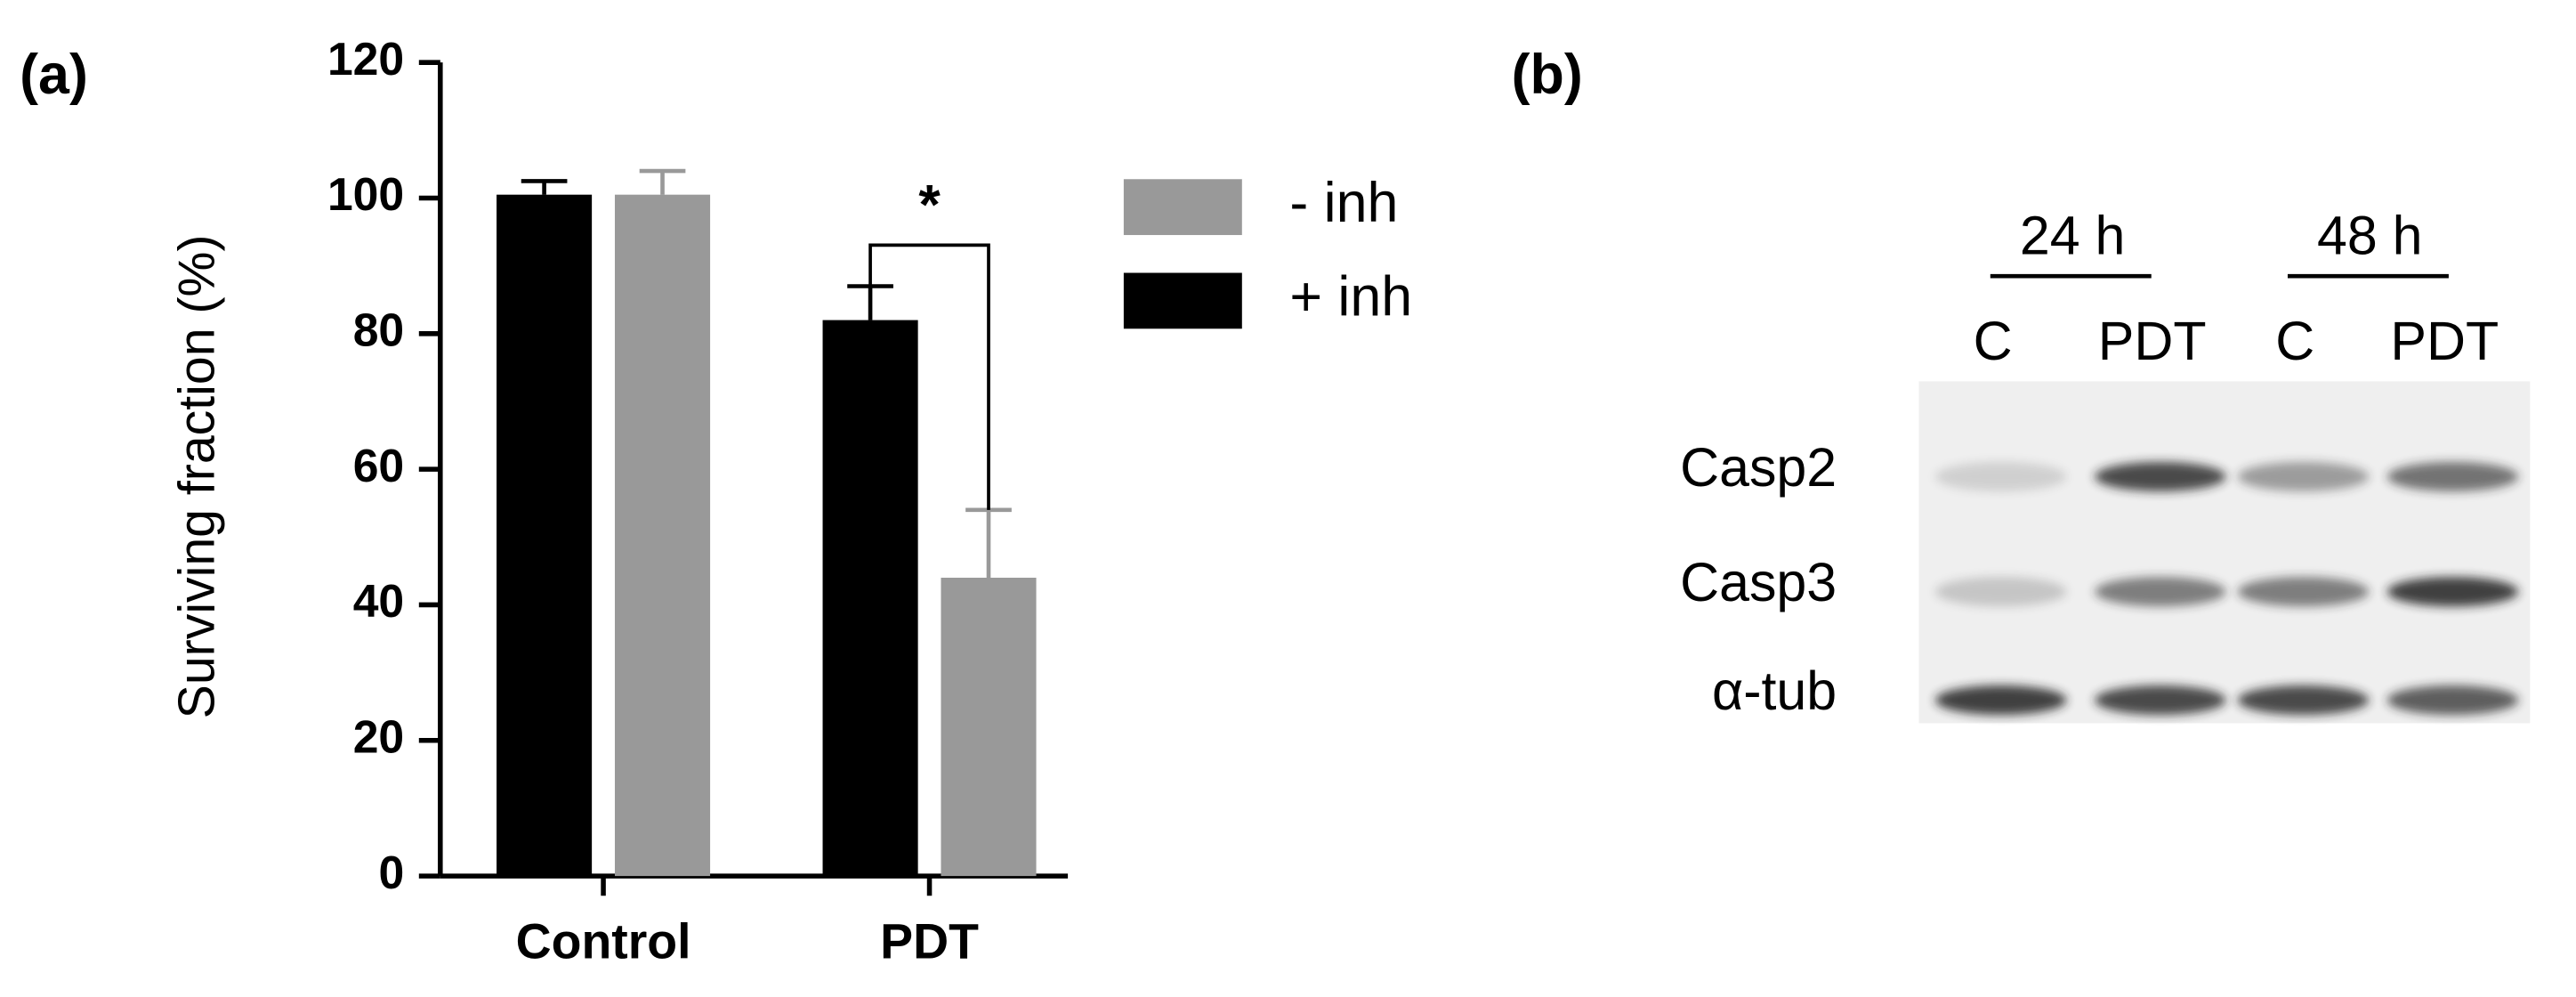 The image size is (2576, 997). What do you see at coordinates (2224, 552) in the screenshot?
I see `blot-membrane` at bounding box center [2224, 552].